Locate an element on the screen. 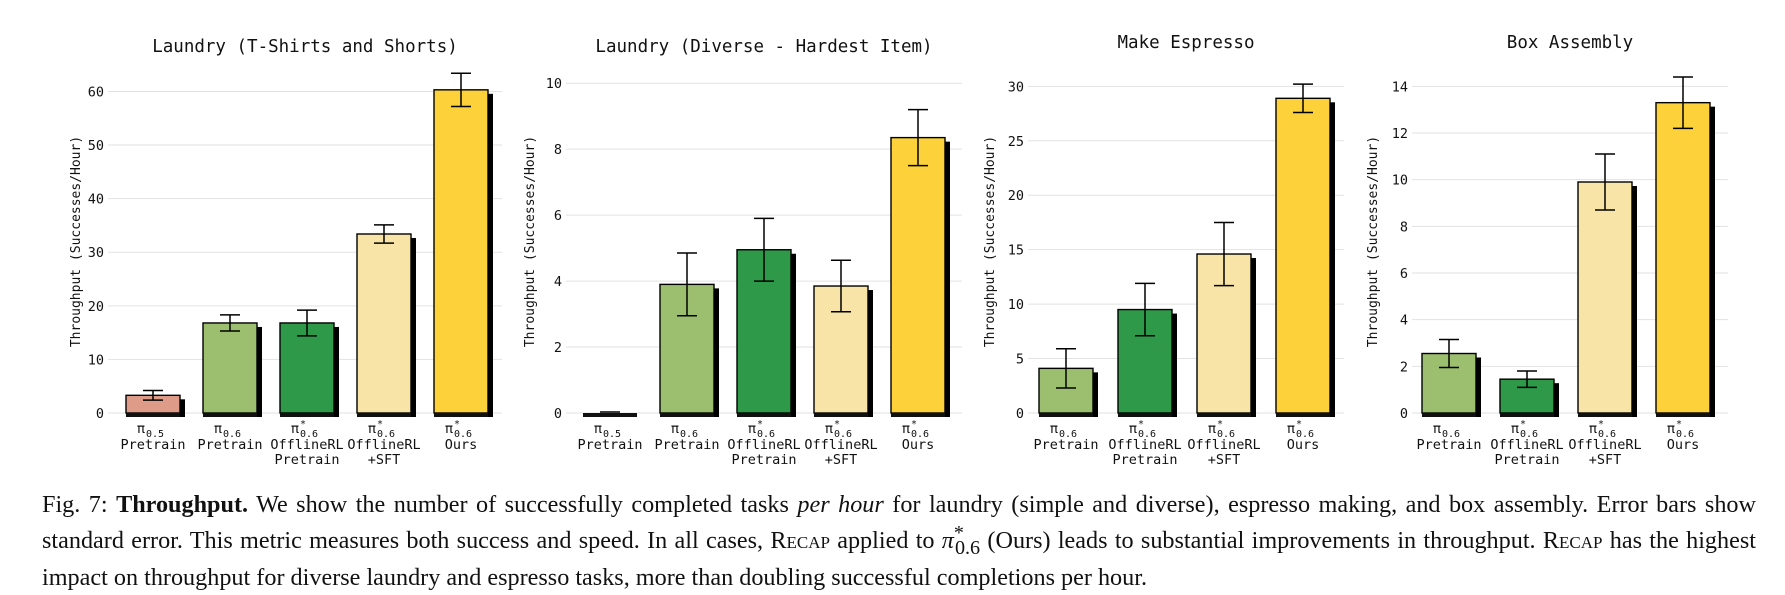 The image size is (1785, 595). y-tick-label: 15 is located at coordinates (1016, 251).